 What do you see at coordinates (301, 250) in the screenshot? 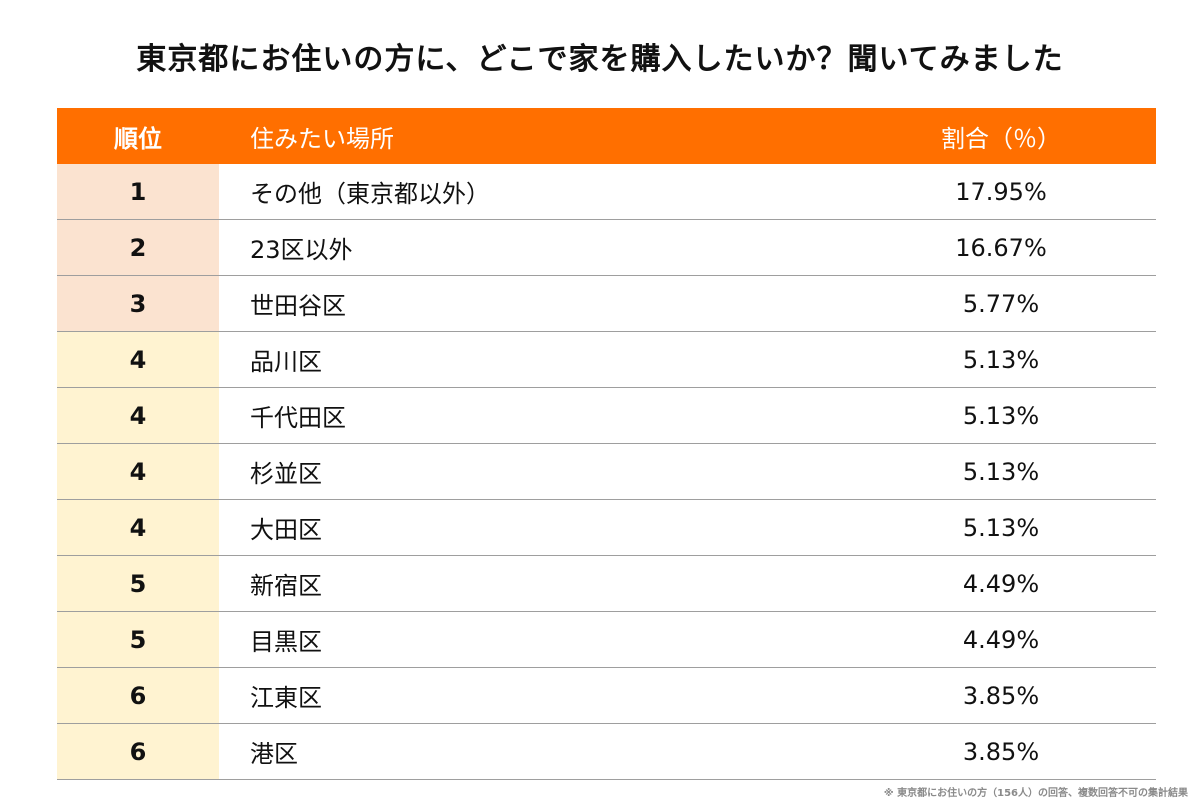
I see `place-cell: 23区以外` at bounding box center [301, 250].